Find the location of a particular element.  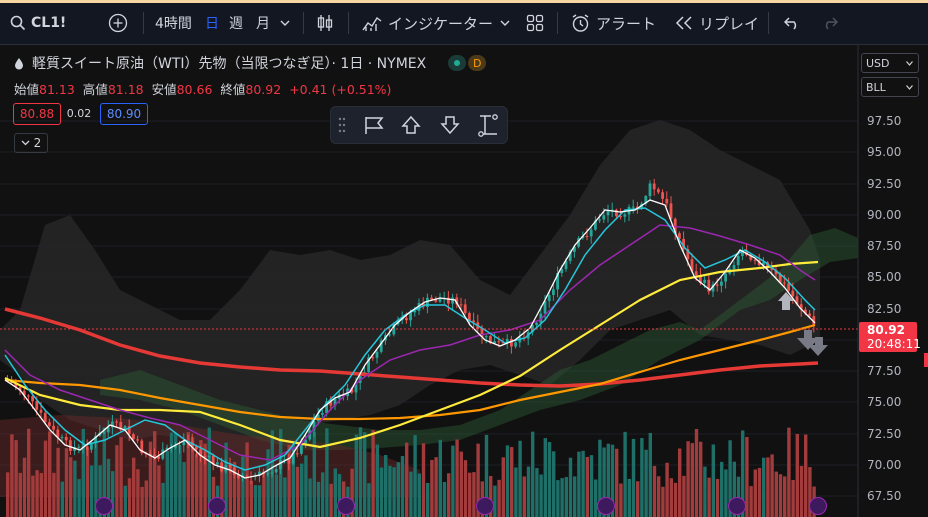

drag-handle-icon is located at coordinates (342, 125).